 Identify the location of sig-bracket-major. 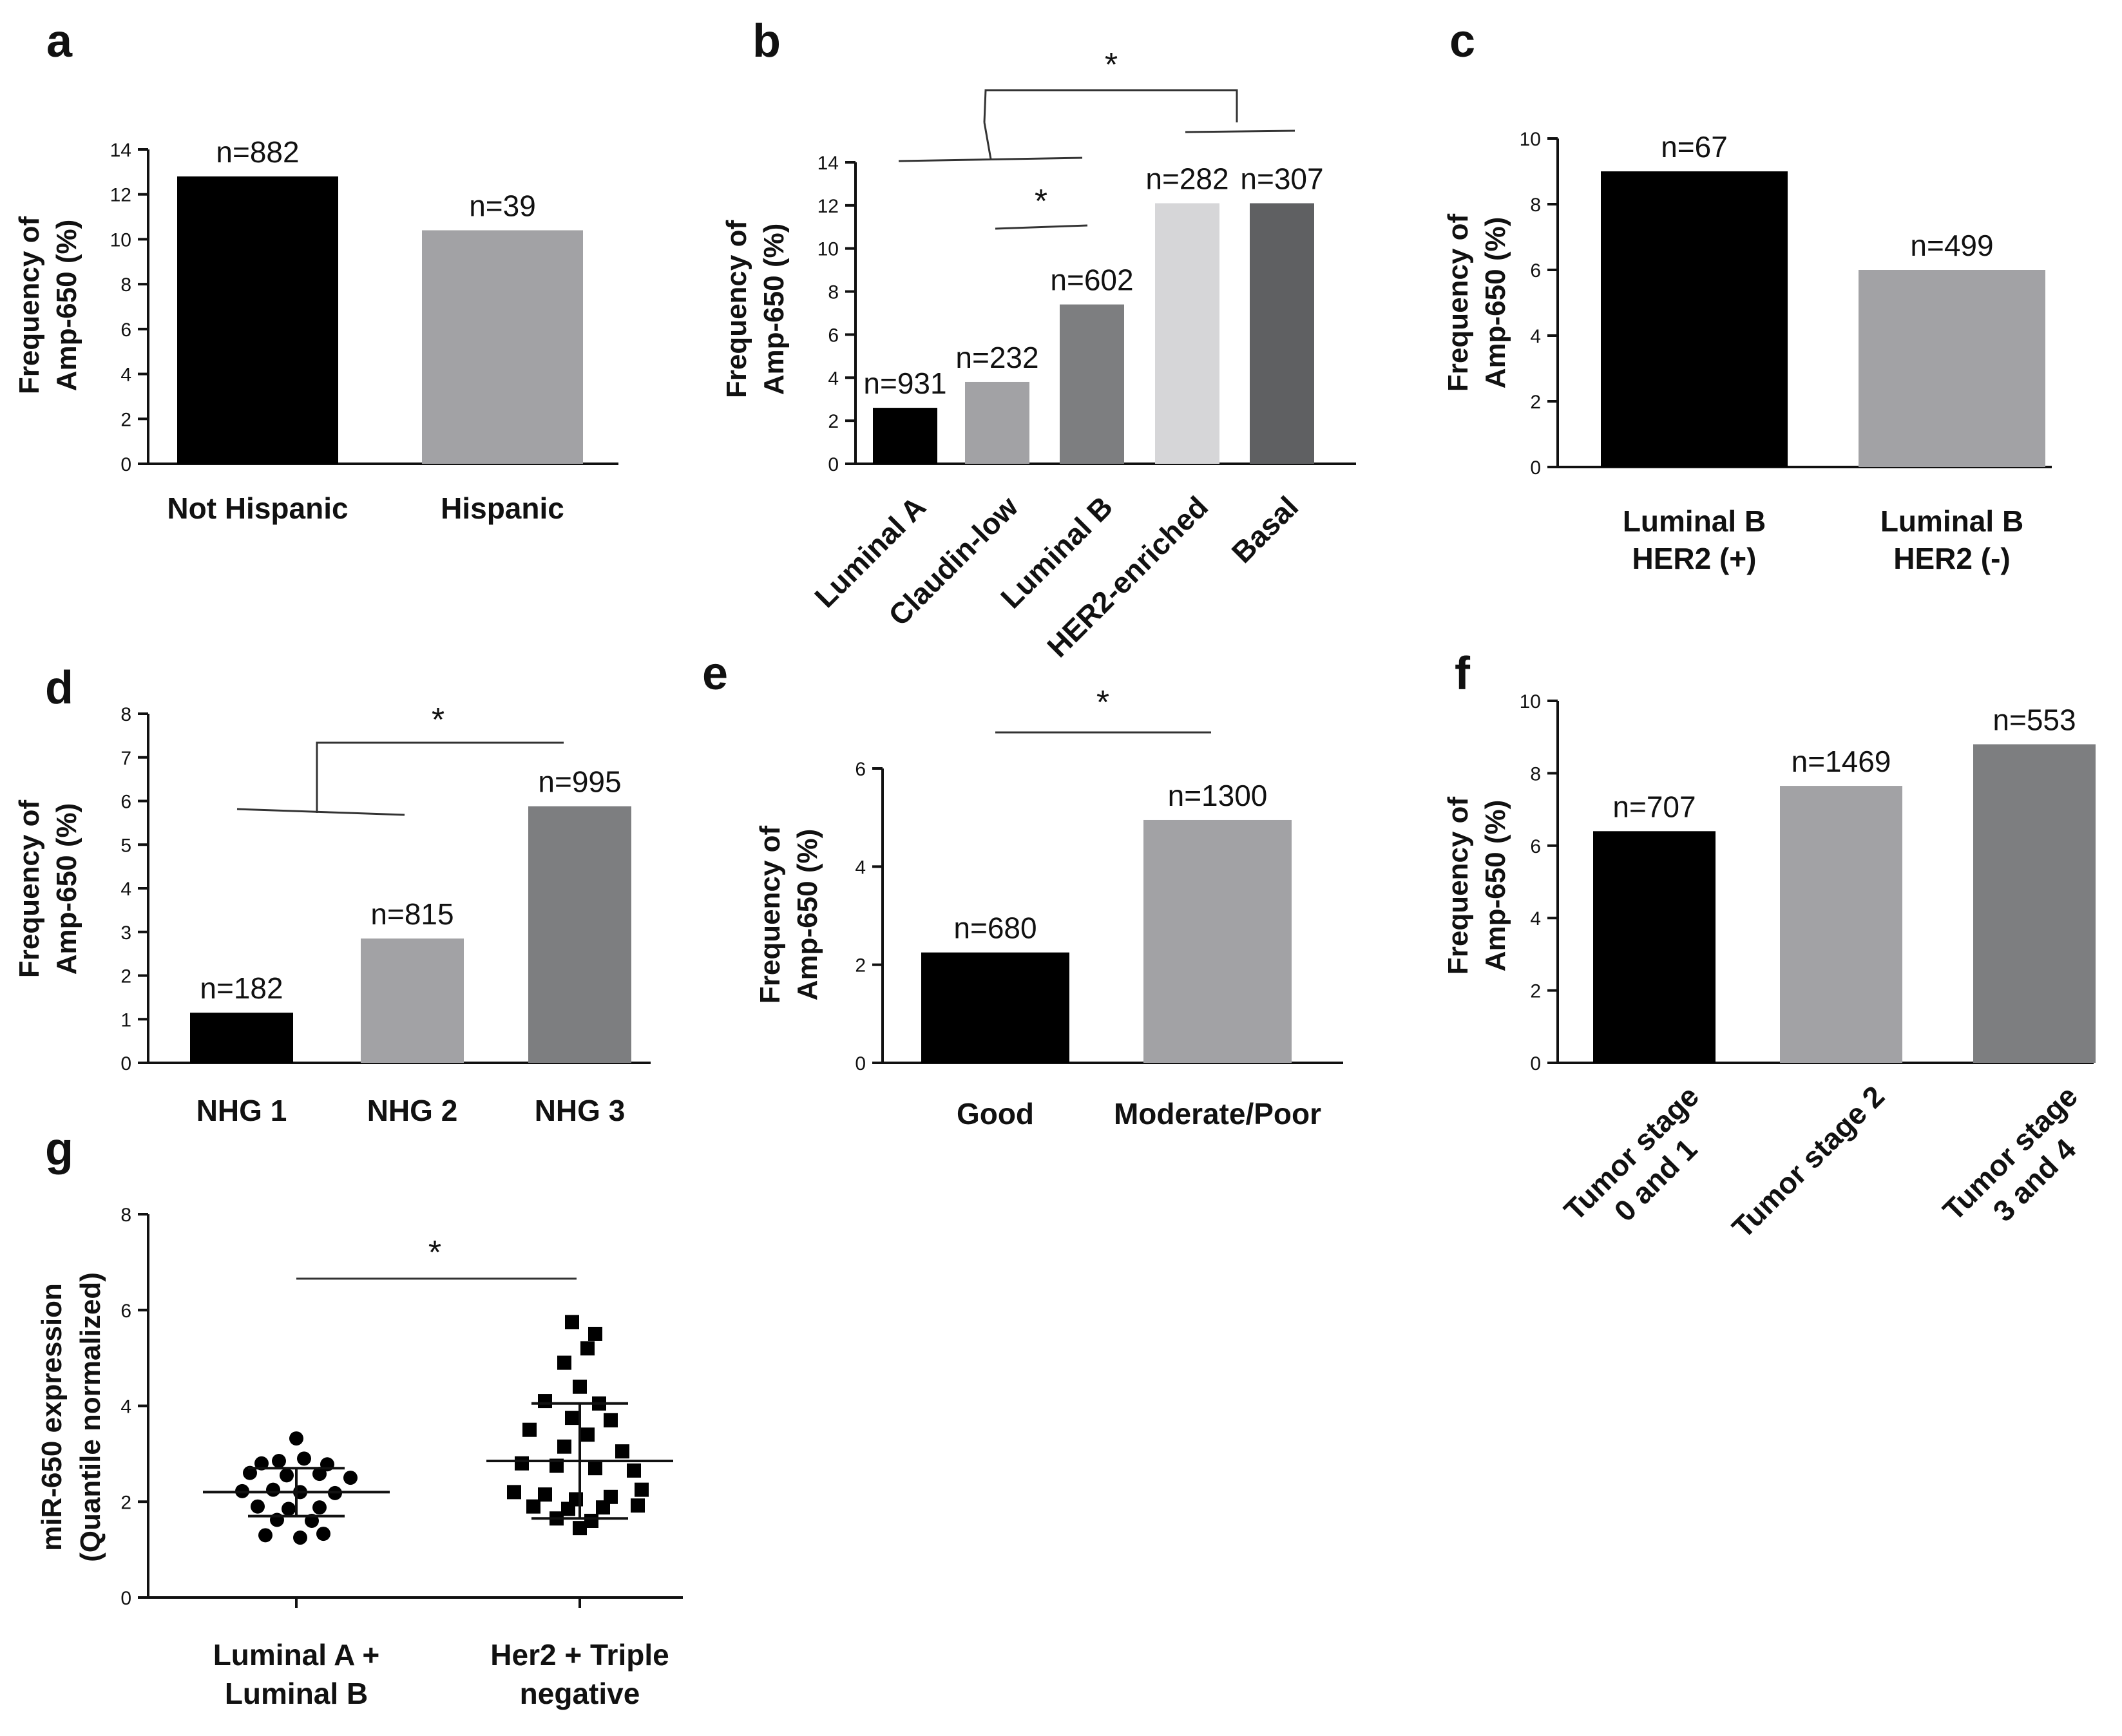
(1096, 126).